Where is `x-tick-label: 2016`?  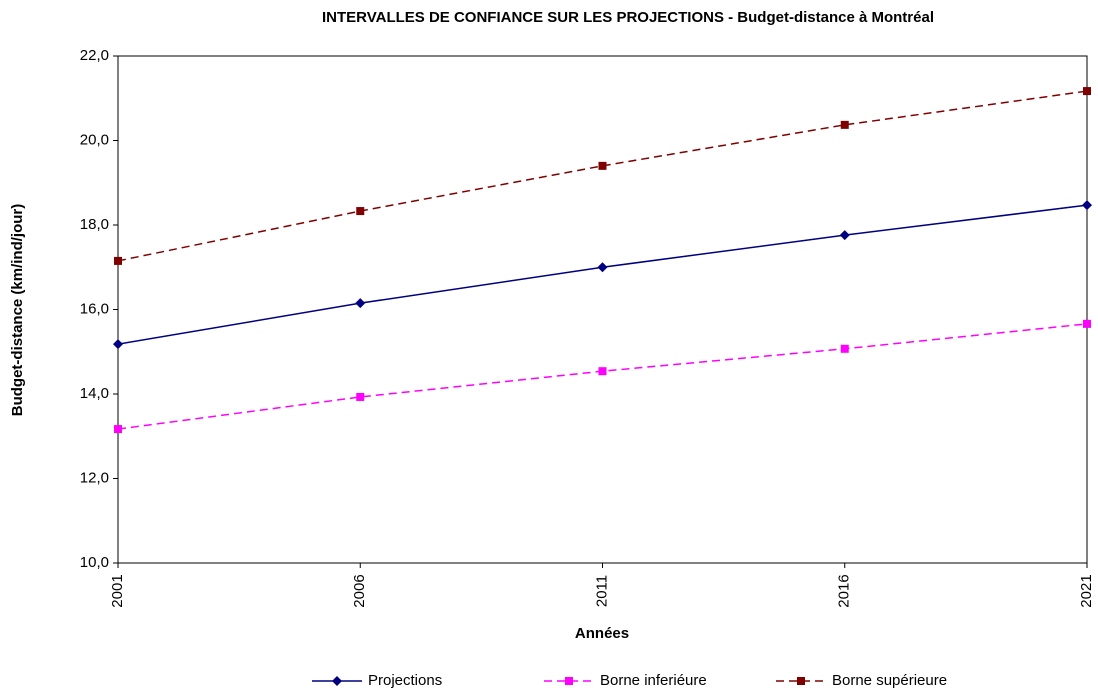 x-tick-label: 2016 is located at coordinates (844, 590).